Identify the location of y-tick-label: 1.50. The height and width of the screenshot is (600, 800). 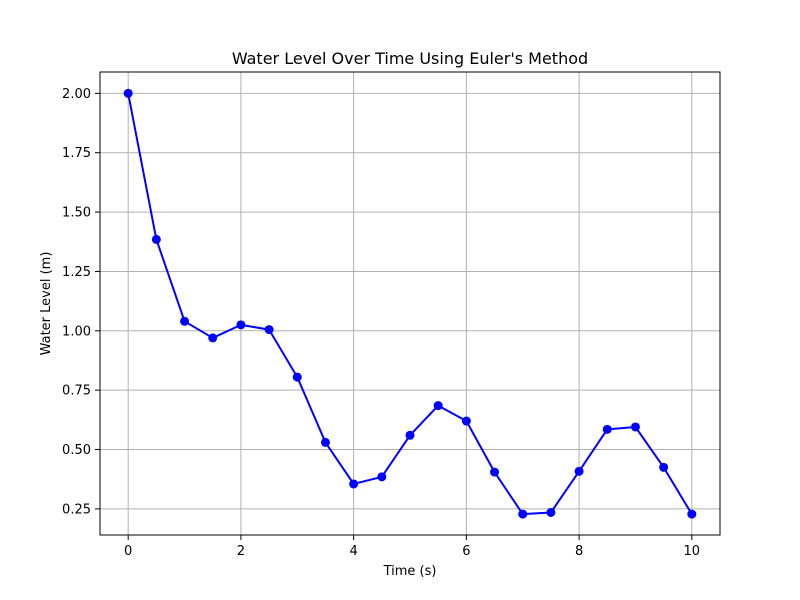
(76, 213).